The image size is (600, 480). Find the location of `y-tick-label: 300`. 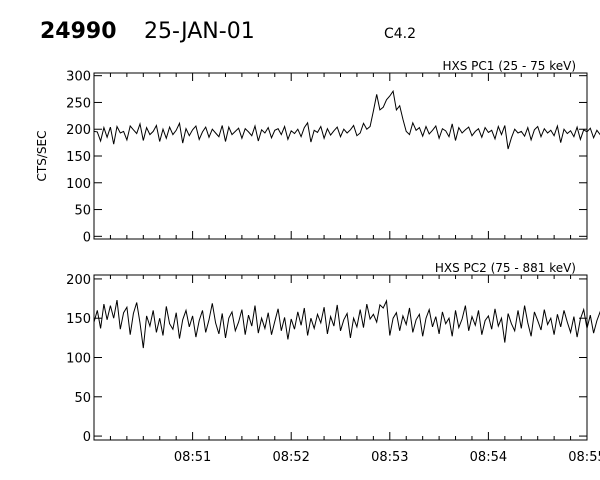

y-tick-label: 300 is located at coordinates (78, 77).